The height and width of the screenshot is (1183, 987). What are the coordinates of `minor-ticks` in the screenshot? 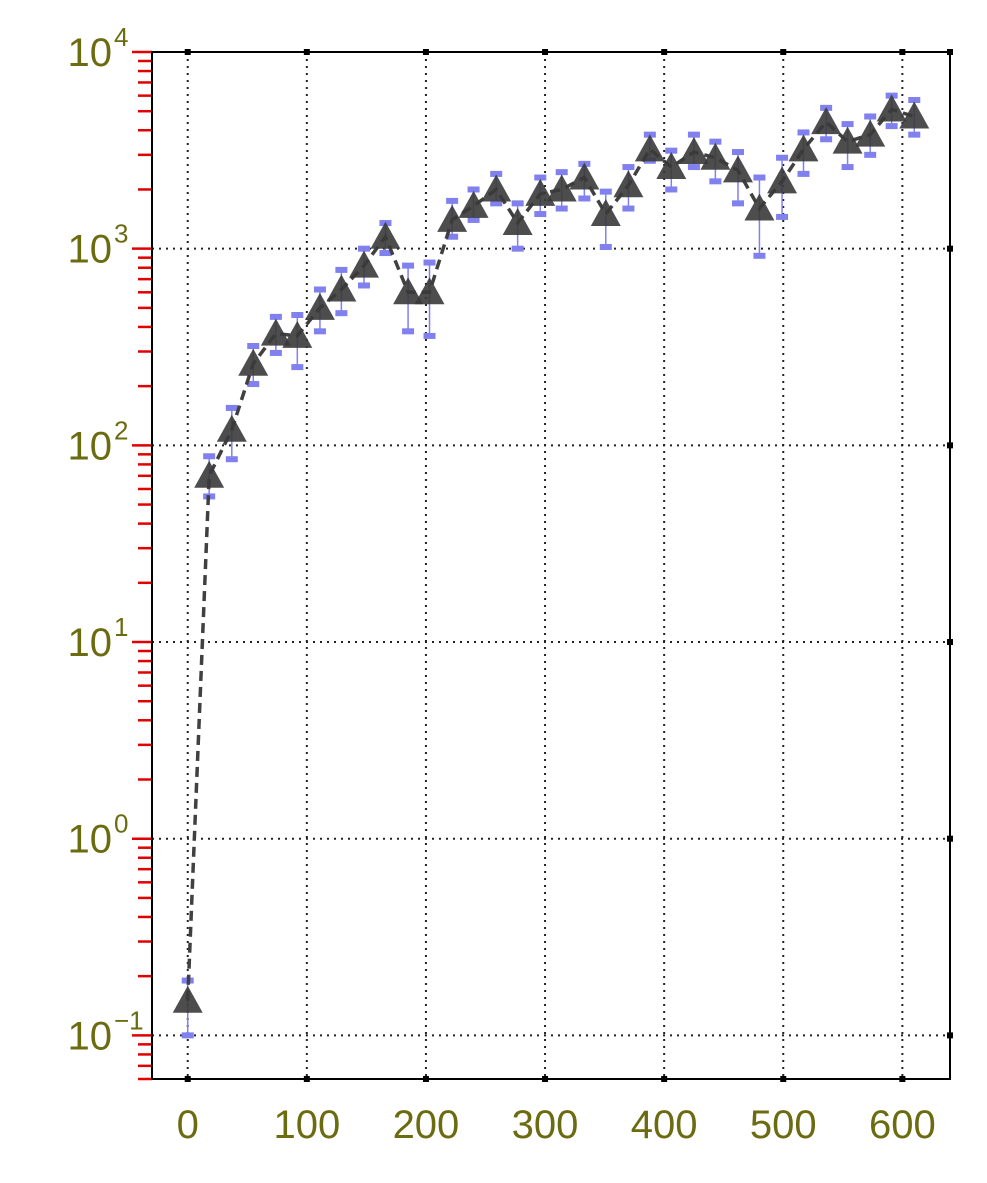 It's located at (145, 570).